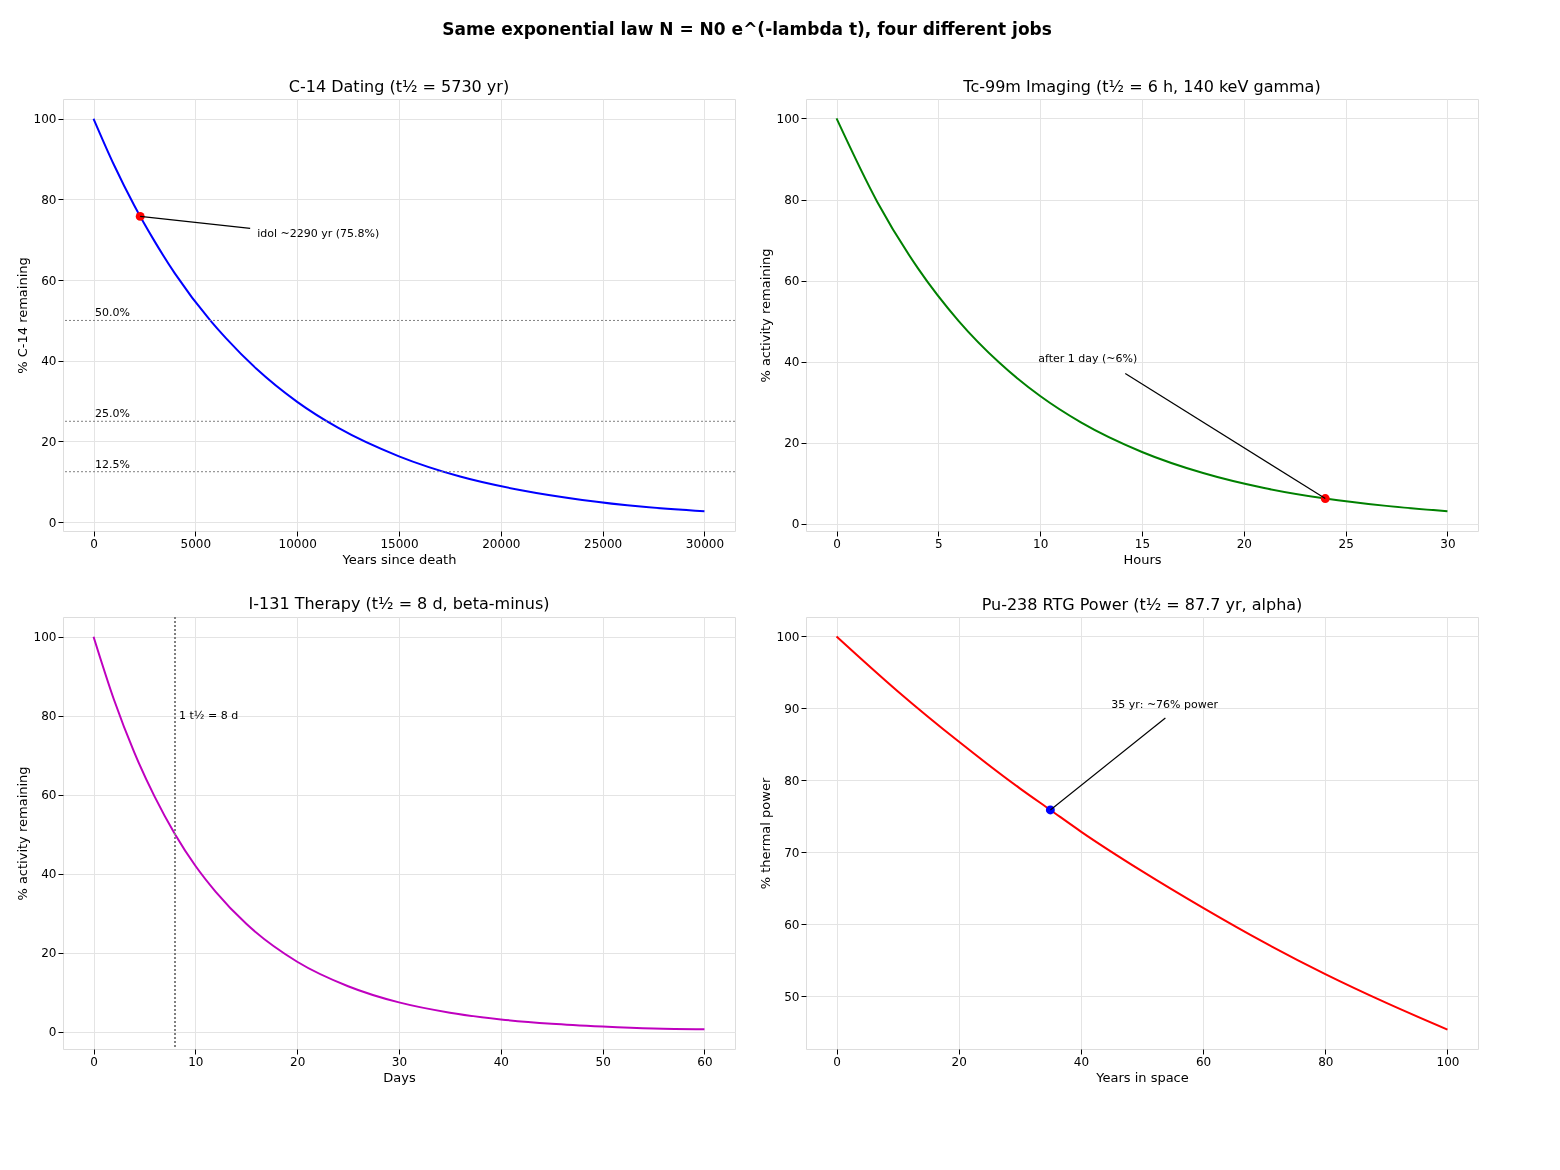 The image size is (1560, 1170). What do you see at coordinates (318, 234) in the screenshot?
I see `annotation: idol ~2290 yr (75.8%)` at bounding box center [318, 234].